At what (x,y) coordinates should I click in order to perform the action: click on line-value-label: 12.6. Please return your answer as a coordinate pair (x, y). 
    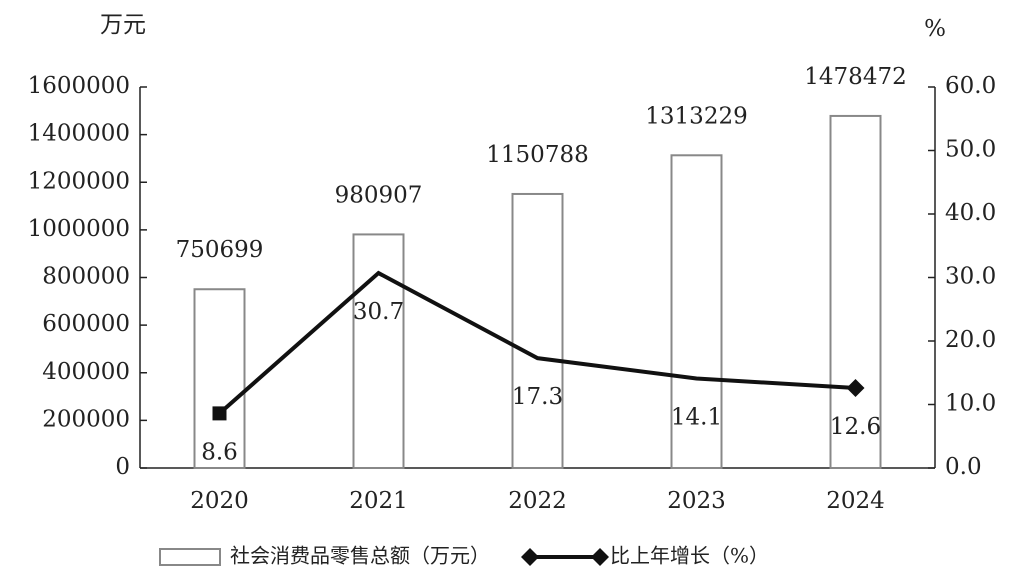
    Looking at the image, I should click on (855, 427).